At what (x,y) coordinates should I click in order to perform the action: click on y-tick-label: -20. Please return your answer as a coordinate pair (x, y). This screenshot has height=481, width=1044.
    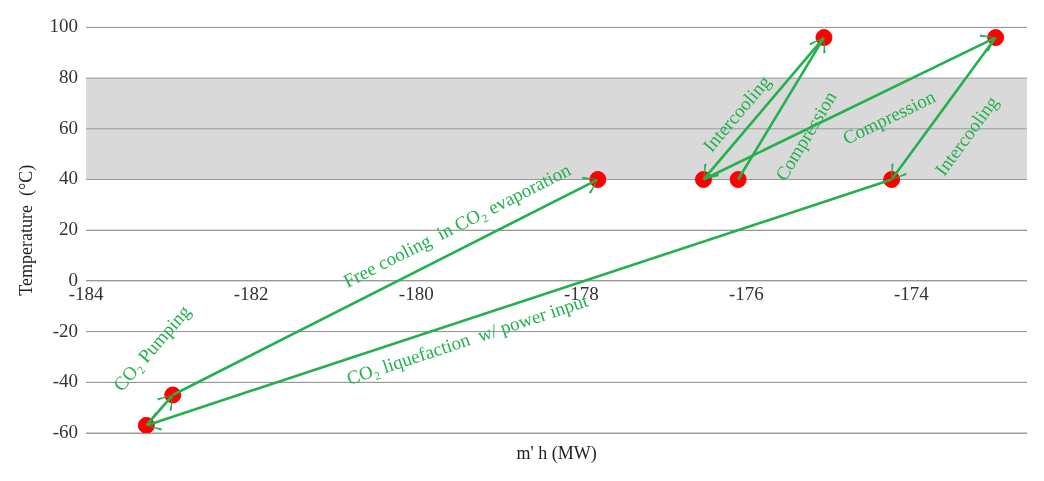
    Looking at the image, I should click on (65, 330).